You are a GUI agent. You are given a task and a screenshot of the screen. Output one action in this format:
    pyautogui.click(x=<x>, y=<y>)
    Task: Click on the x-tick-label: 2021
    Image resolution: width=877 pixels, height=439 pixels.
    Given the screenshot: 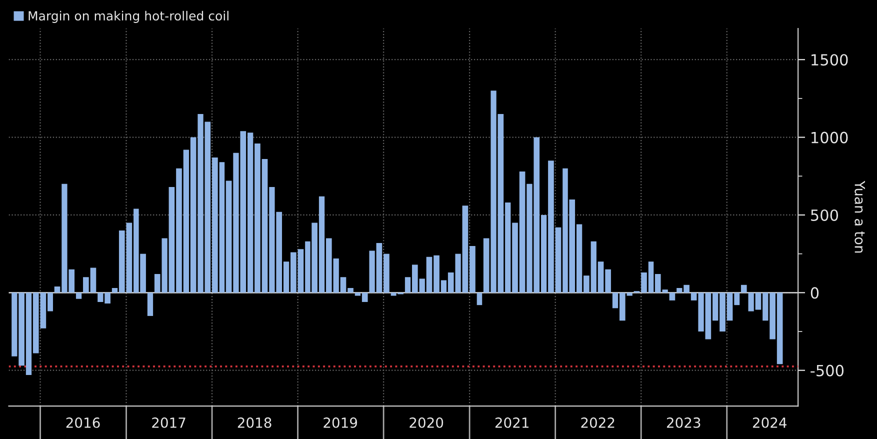 What is the action you would take?
    pyautogui.click(x=511, y=422)
    